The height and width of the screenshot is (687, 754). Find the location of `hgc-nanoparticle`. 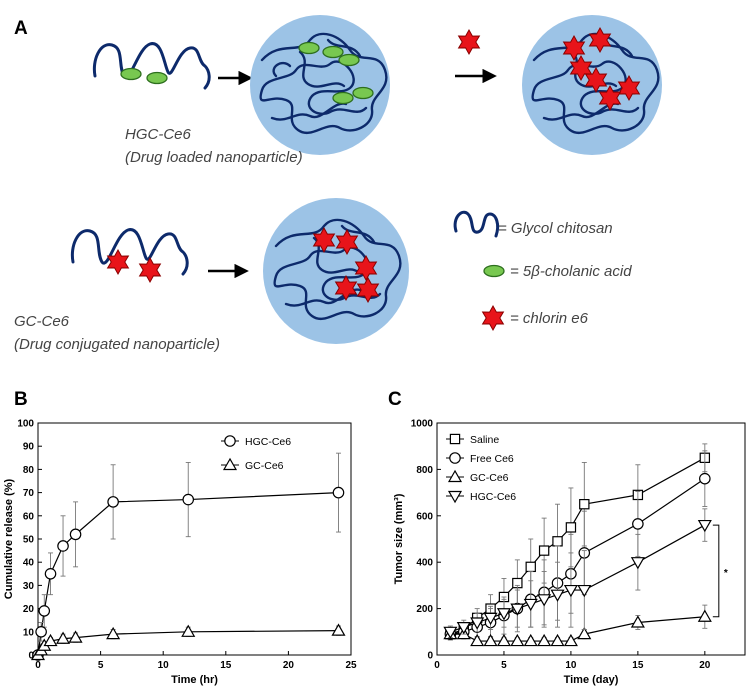

hgc-nanoparticle is located at coordinates (320, 85).